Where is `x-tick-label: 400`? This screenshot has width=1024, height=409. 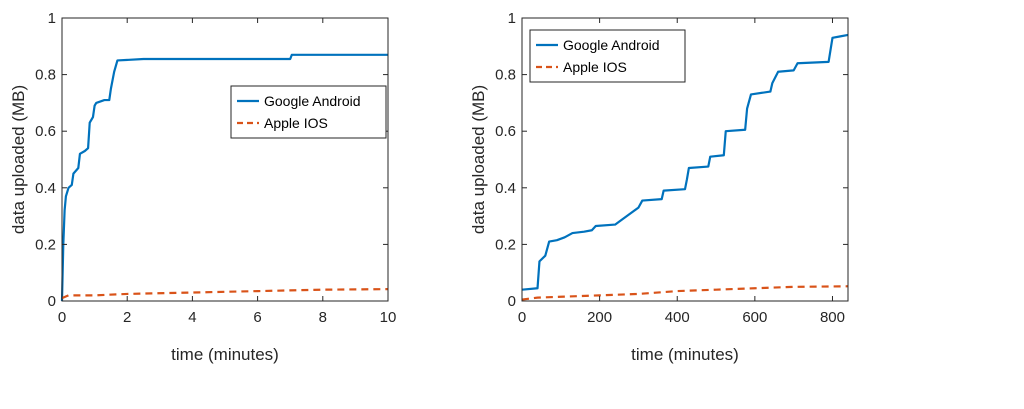 x-tick-label: 400 is located at coordinates (677, 317).